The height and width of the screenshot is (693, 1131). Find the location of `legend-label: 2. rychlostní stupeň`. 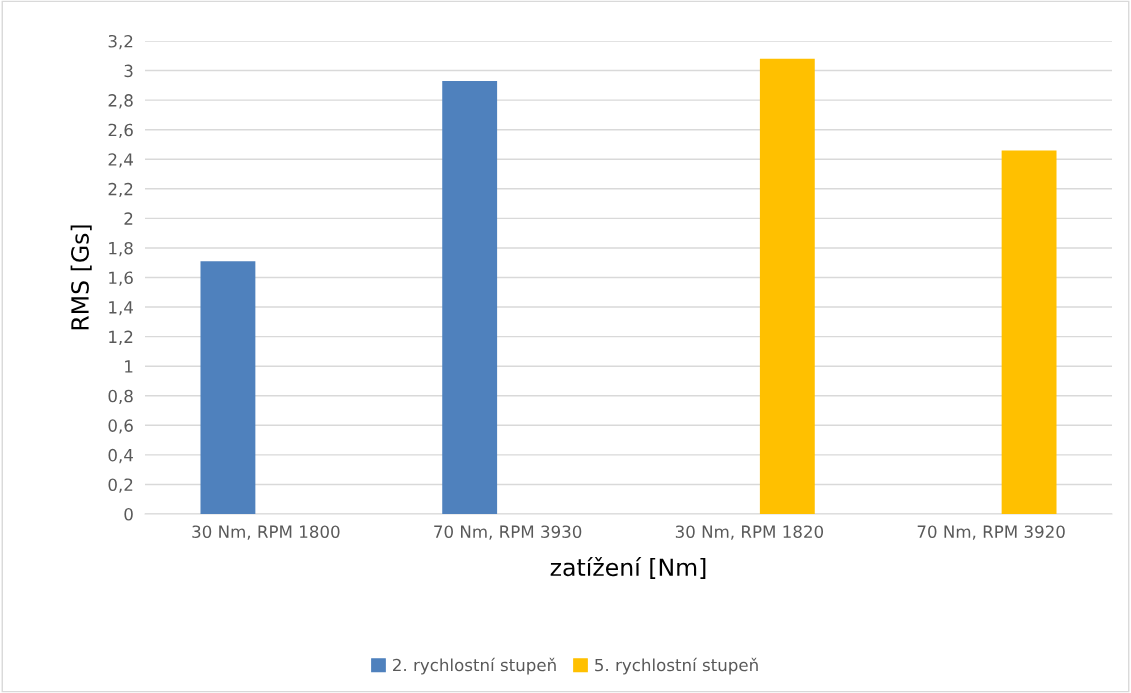

legend-label: 2. rychlostní stupeň is located at coordinates (474, 666).